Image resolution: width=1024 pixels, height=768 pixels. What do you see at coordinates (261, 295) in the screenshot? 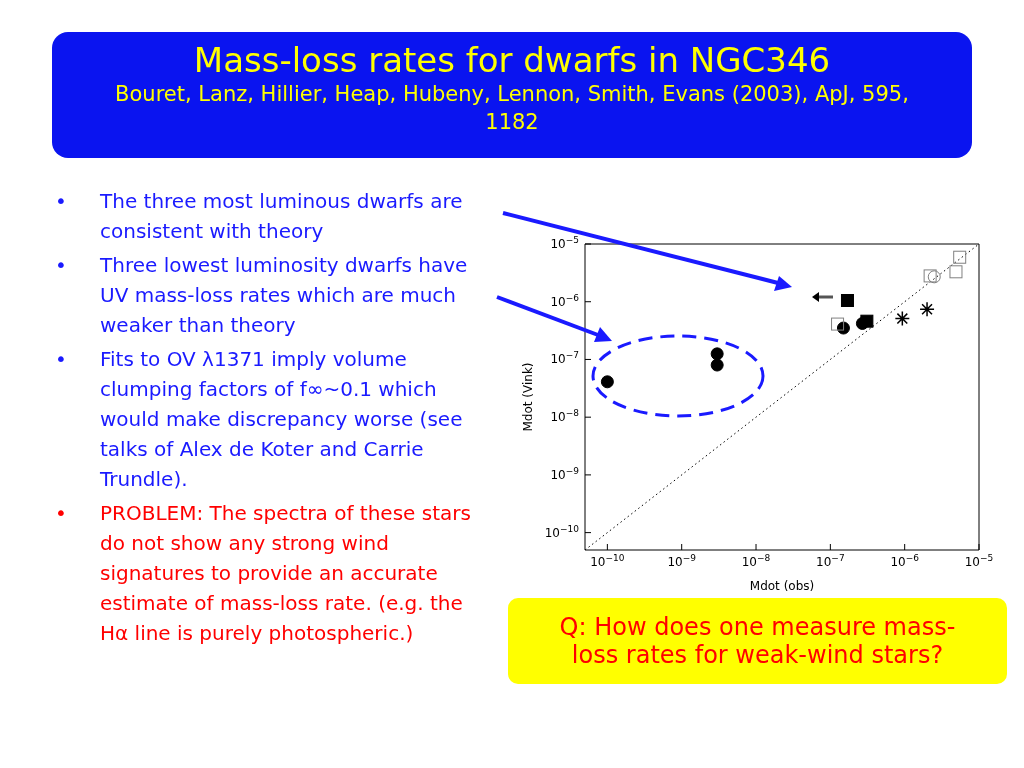
I see `text: • Three lowest luminosity dwarfs have UV mass-loss rates which are much weaker than theory` at bounding box center [261, 295].